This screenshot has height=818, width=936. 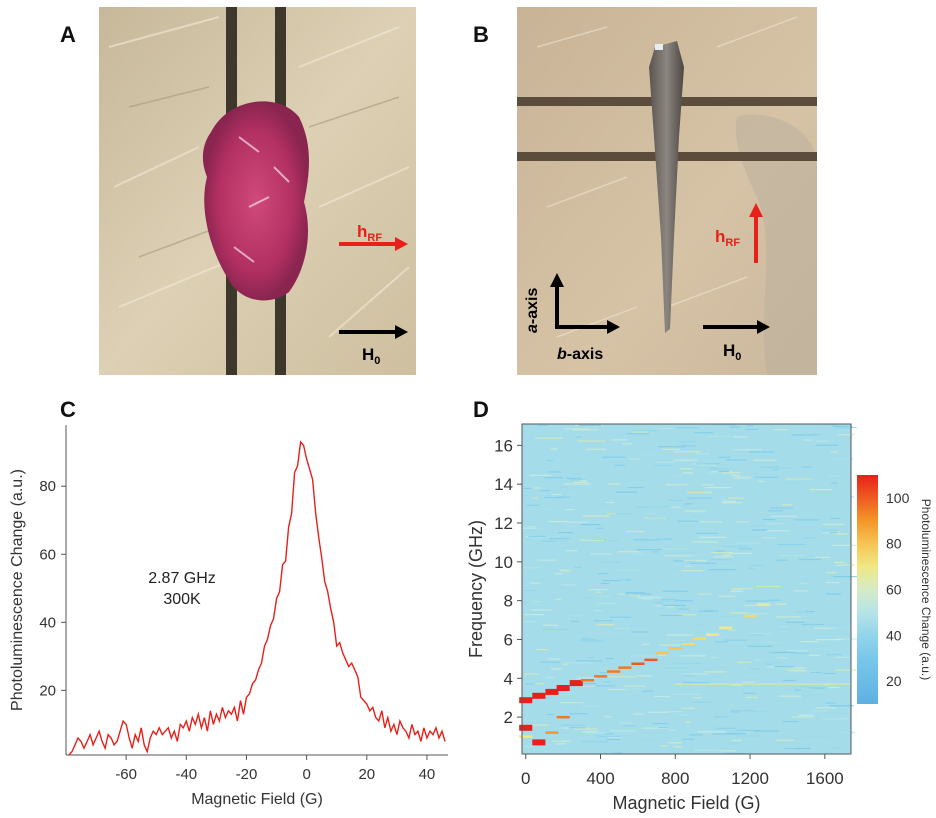 What do you see at coordinates (720, 236) in the screenshot?
I see `h-rf-label-b: h` at bounding box center [720, 236].